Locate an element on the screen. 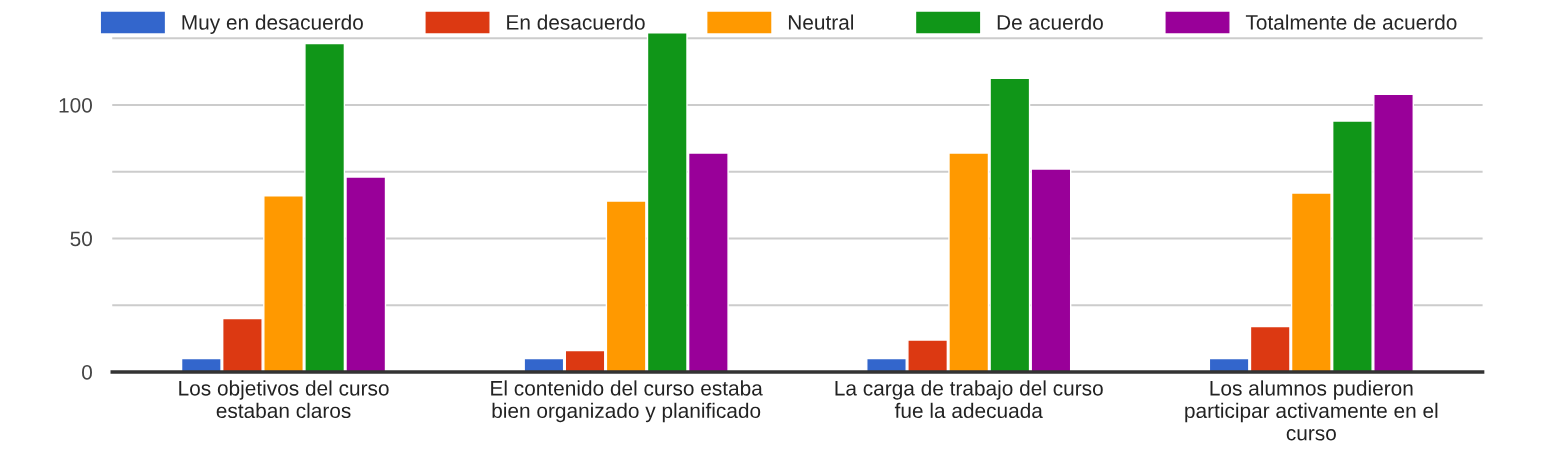 The height and width of the screenshot is (465, 1559). x-tick-label: El contenido del curso estaba bien organizado y planificado is located at coordinates (627, 401).